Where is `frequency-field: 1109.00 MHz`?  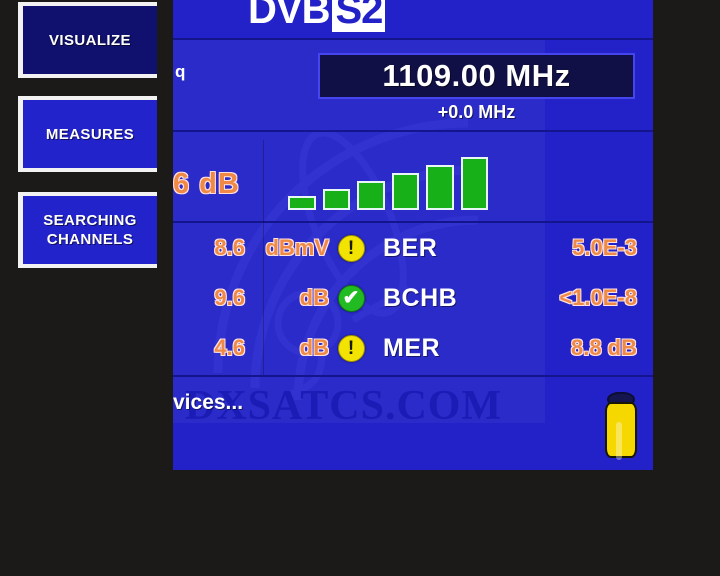 frequency-field: 1109.00 MHz is located at coordinates (476, 76).